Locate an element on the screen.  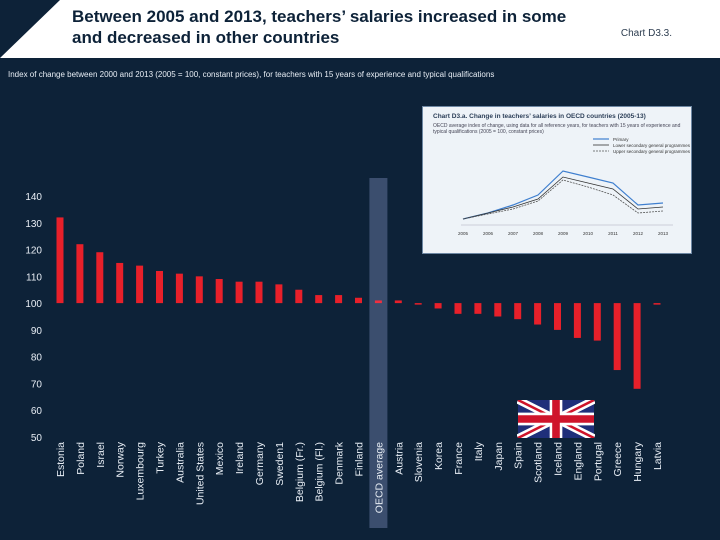
bar-turkey is located at coordinates (159, 287).